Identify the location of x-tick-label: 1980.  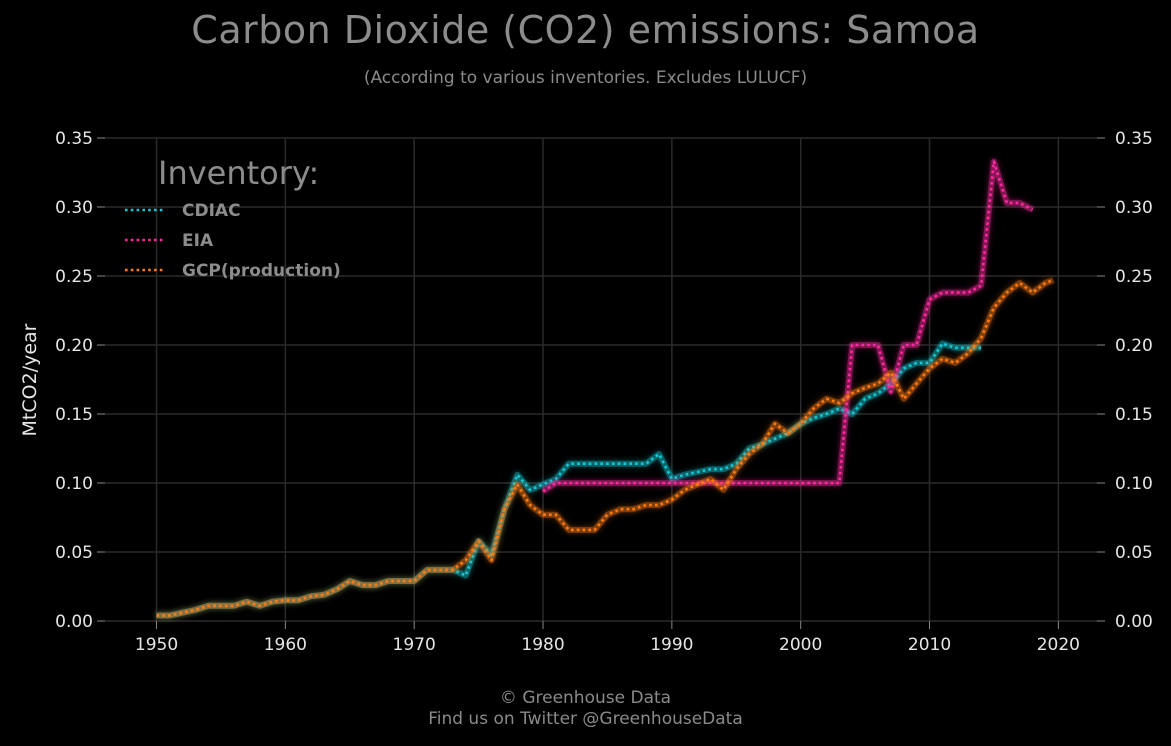
(542, 645).